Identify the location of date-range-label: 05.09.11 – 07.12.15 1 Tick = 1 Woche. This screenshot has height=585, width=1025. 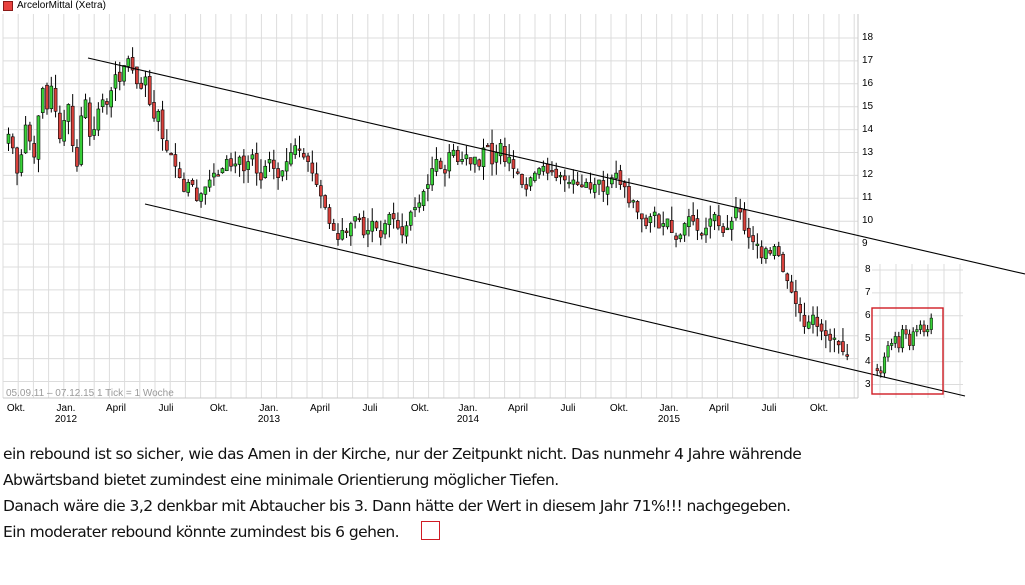
(90, 393).